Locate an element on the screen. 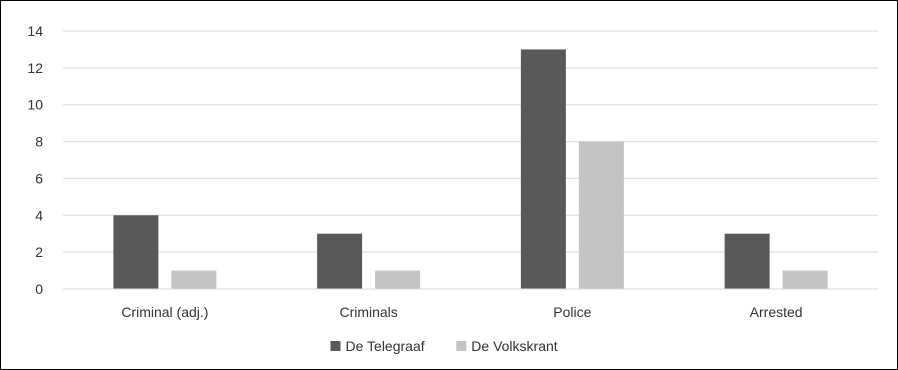  y-tick-label: 0 is located at coordinates (39, 289).